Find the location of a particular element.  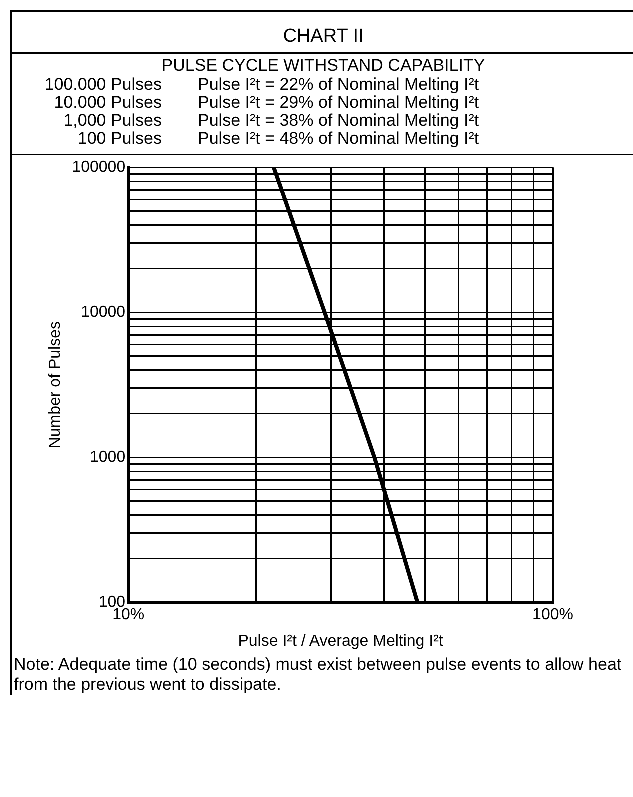

text: Pulse I²t = 29% of Nominal Melting I²t is located at coordinates (339, 102).